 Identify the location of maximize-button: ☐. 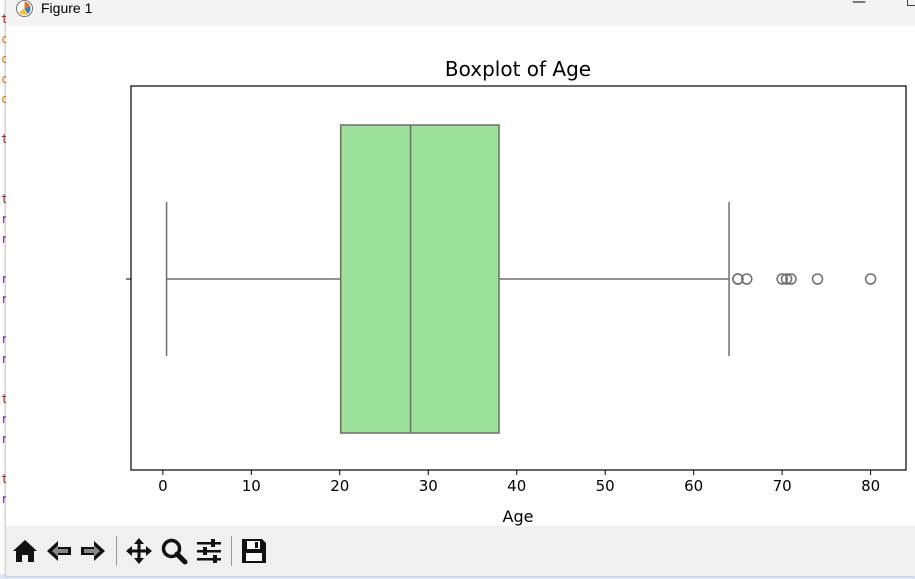
(910, 5).